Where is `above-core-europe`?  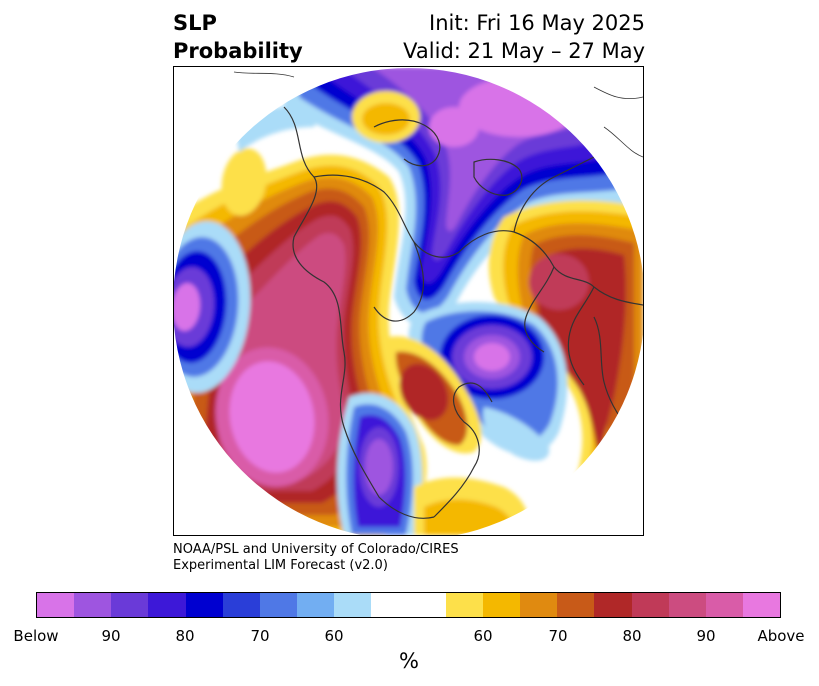 above-core-europe is located at coordinates (559, 282).